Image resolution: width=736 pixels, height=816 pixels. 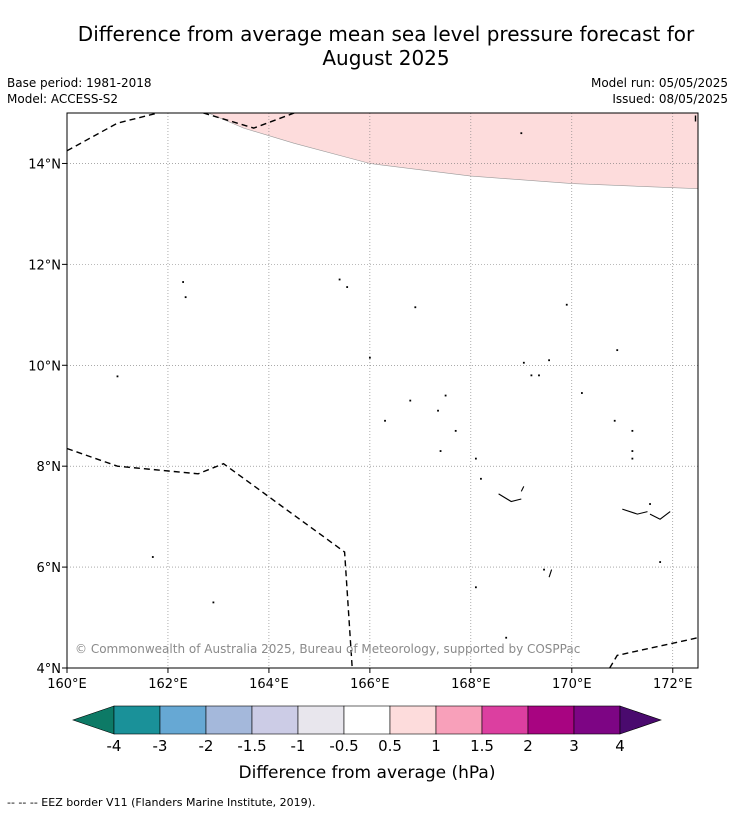 I want to click on x-tick-label: 168°E, so click(x=471, y=684).